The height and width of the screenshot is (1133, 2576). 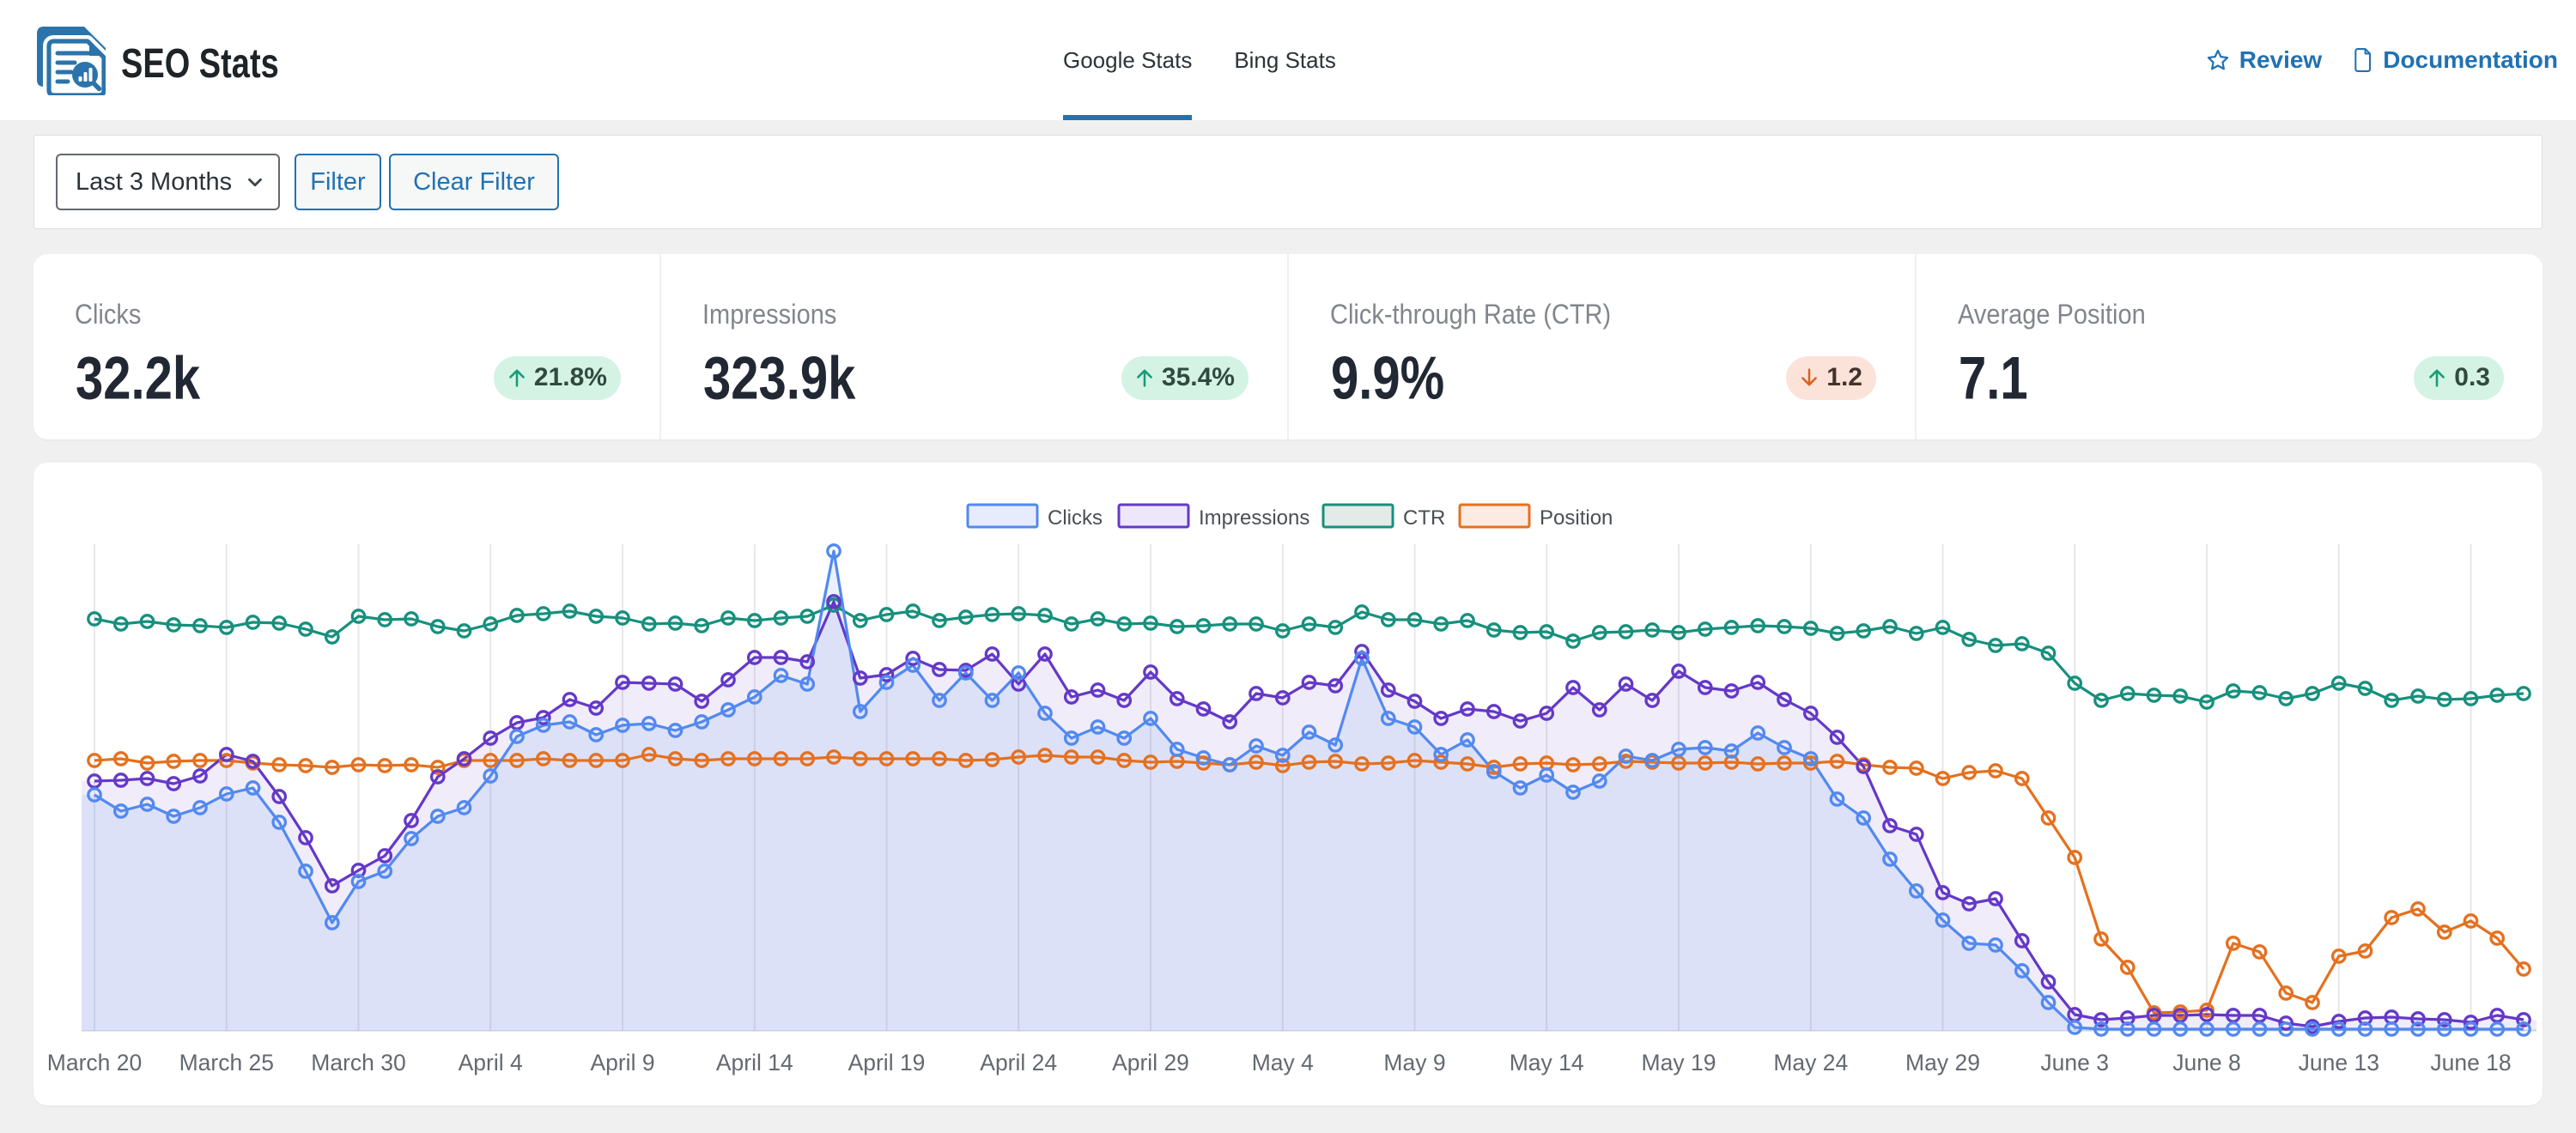 What do you see at coordinates (227, 1062) in the screenshot?
I see `svg-text: March 25` at bounding box center [227, 1062].